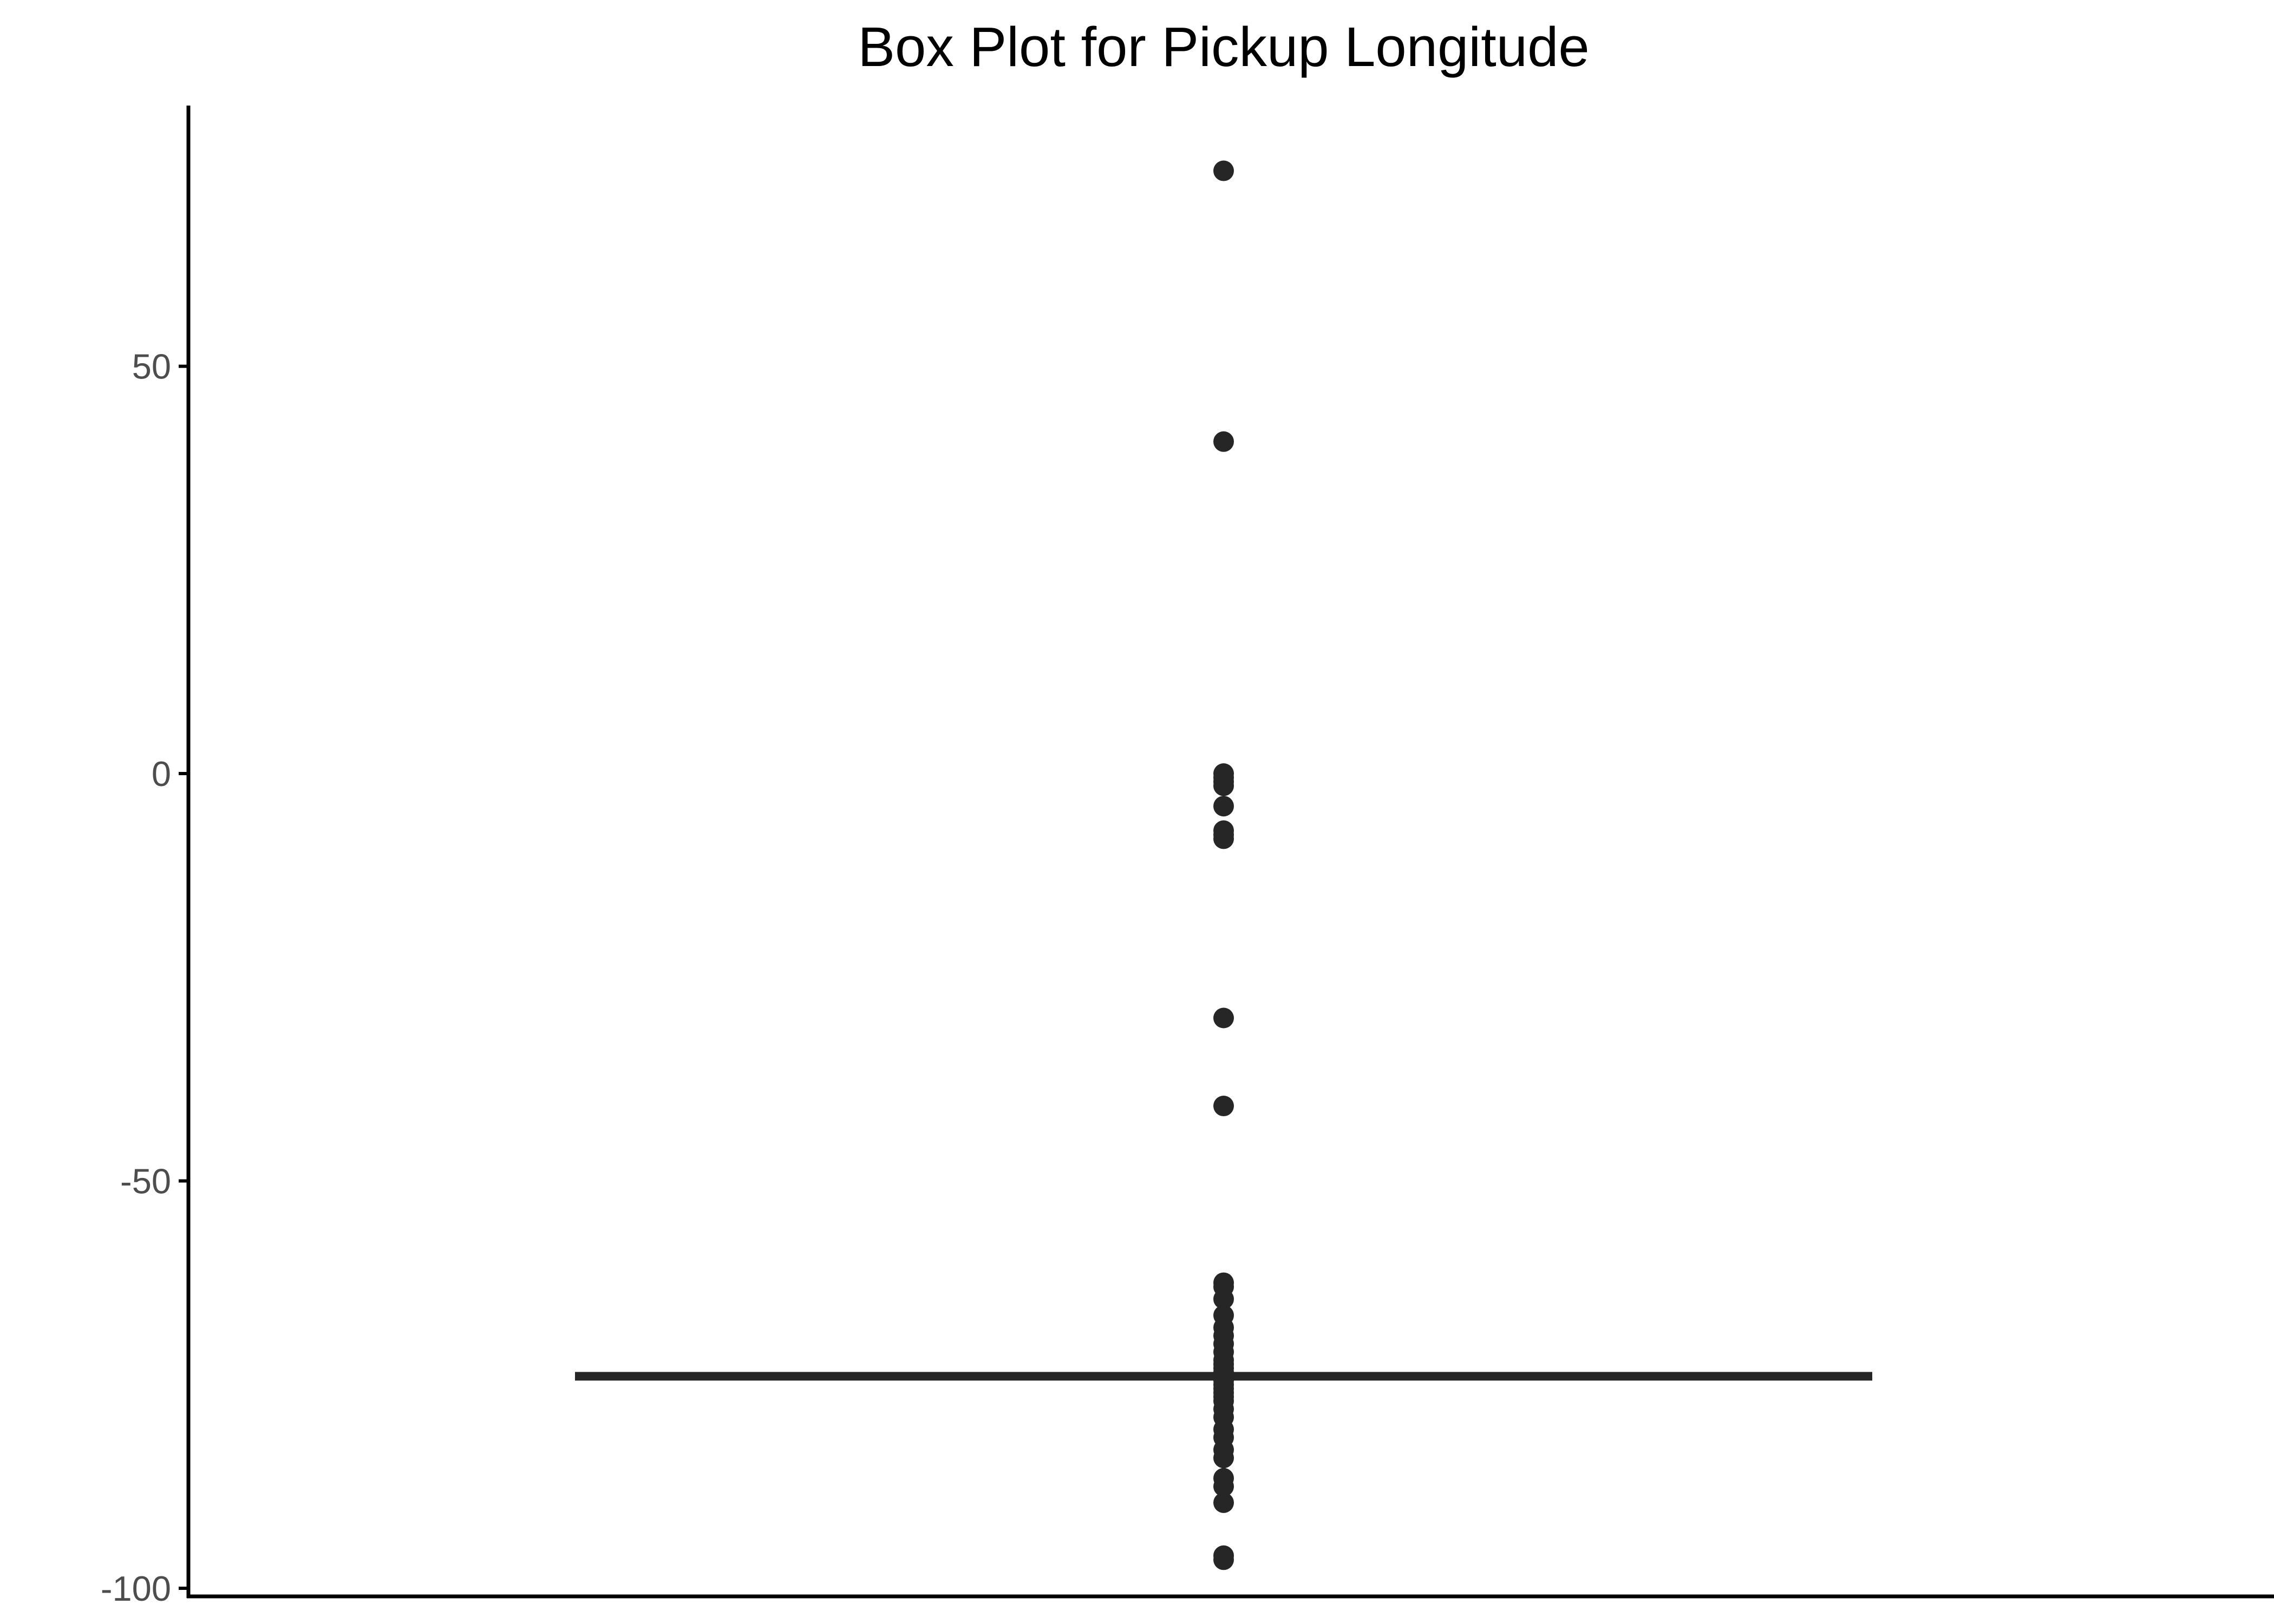 Image resolution: width=2274 pixels, height=1624 pixels. I want to click on y-tick-label: 0, so click(161, 774).